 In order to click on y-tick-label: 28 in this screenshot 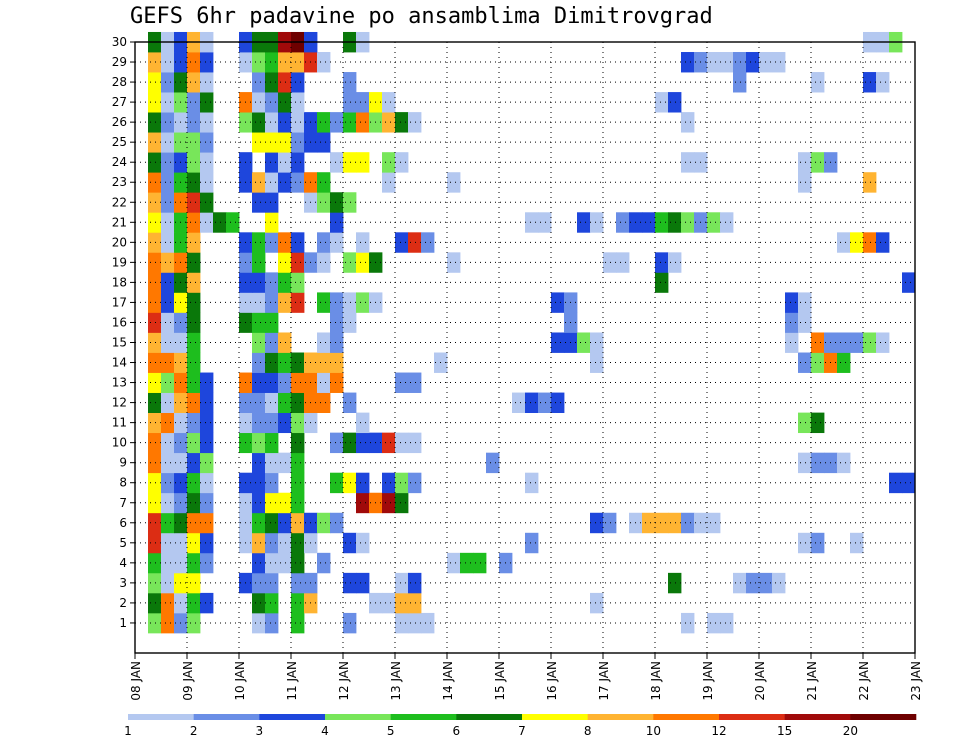, I will do `click(119, 82)`.